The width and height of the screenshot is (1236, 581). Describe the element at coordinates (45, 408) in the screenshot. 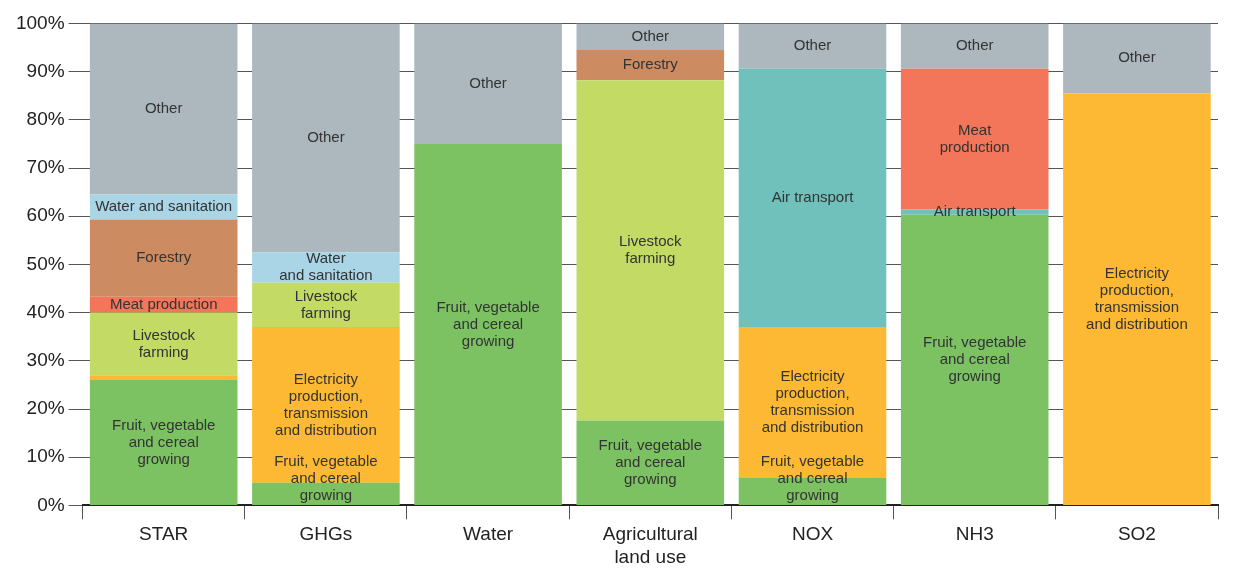

I see `y-tick-label: 20%` at that location.